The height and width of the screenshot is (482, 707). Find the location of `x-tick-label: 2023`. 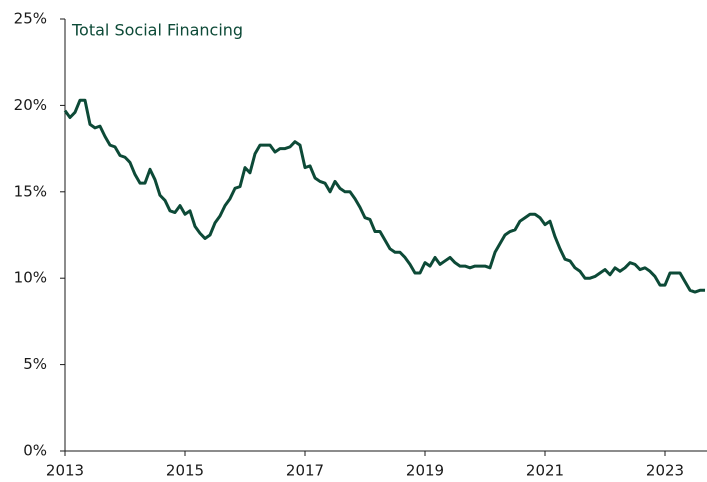

x-tick-label: 2023 is located at coordinates (665, 471).